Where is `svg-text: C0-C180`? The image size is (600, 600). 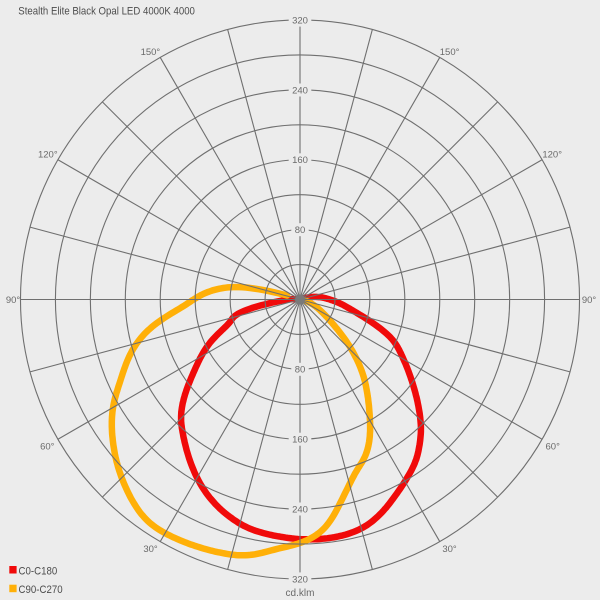
svg-text: C0-C180 is located at coordinates (37, 572).